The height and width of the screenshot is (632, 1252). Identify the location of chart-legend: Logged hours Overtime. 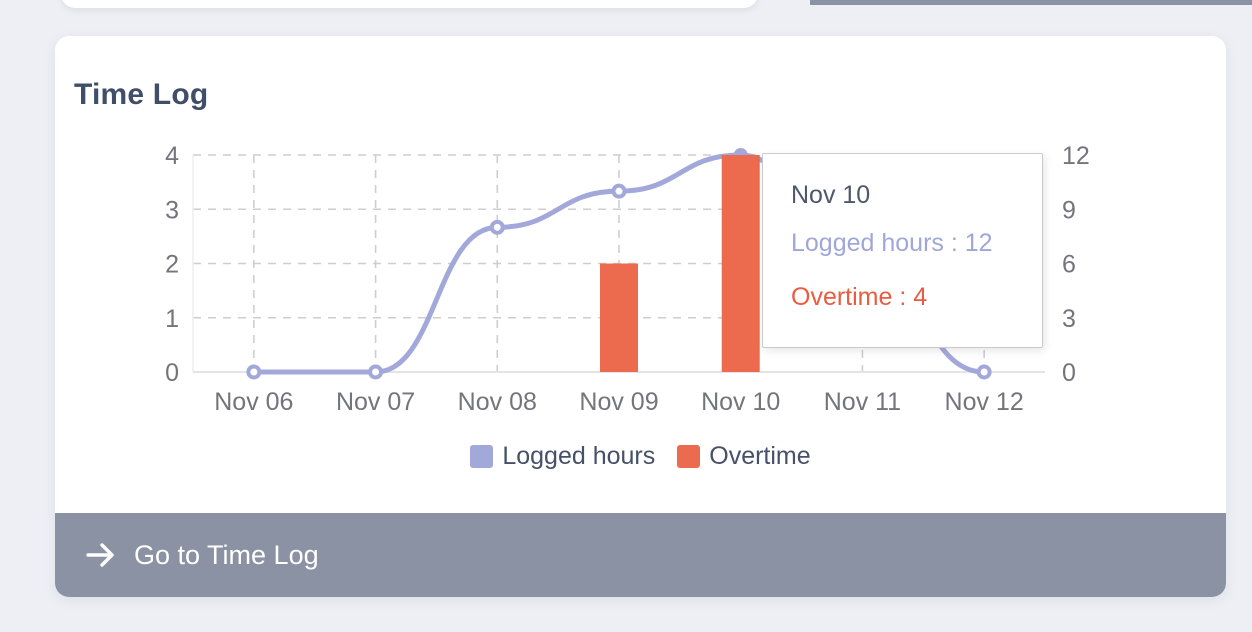
(640, 456).